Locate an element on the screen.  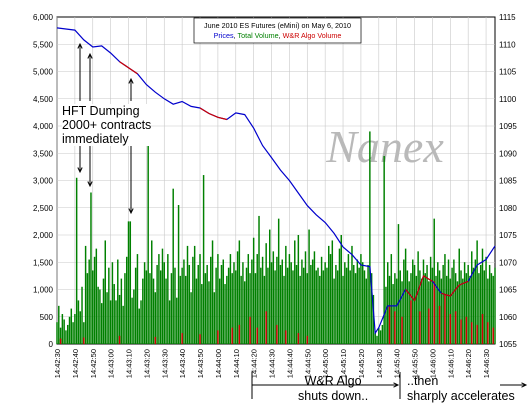
legend-item: W&R Algo Volume is located at coordinates (312, 35).